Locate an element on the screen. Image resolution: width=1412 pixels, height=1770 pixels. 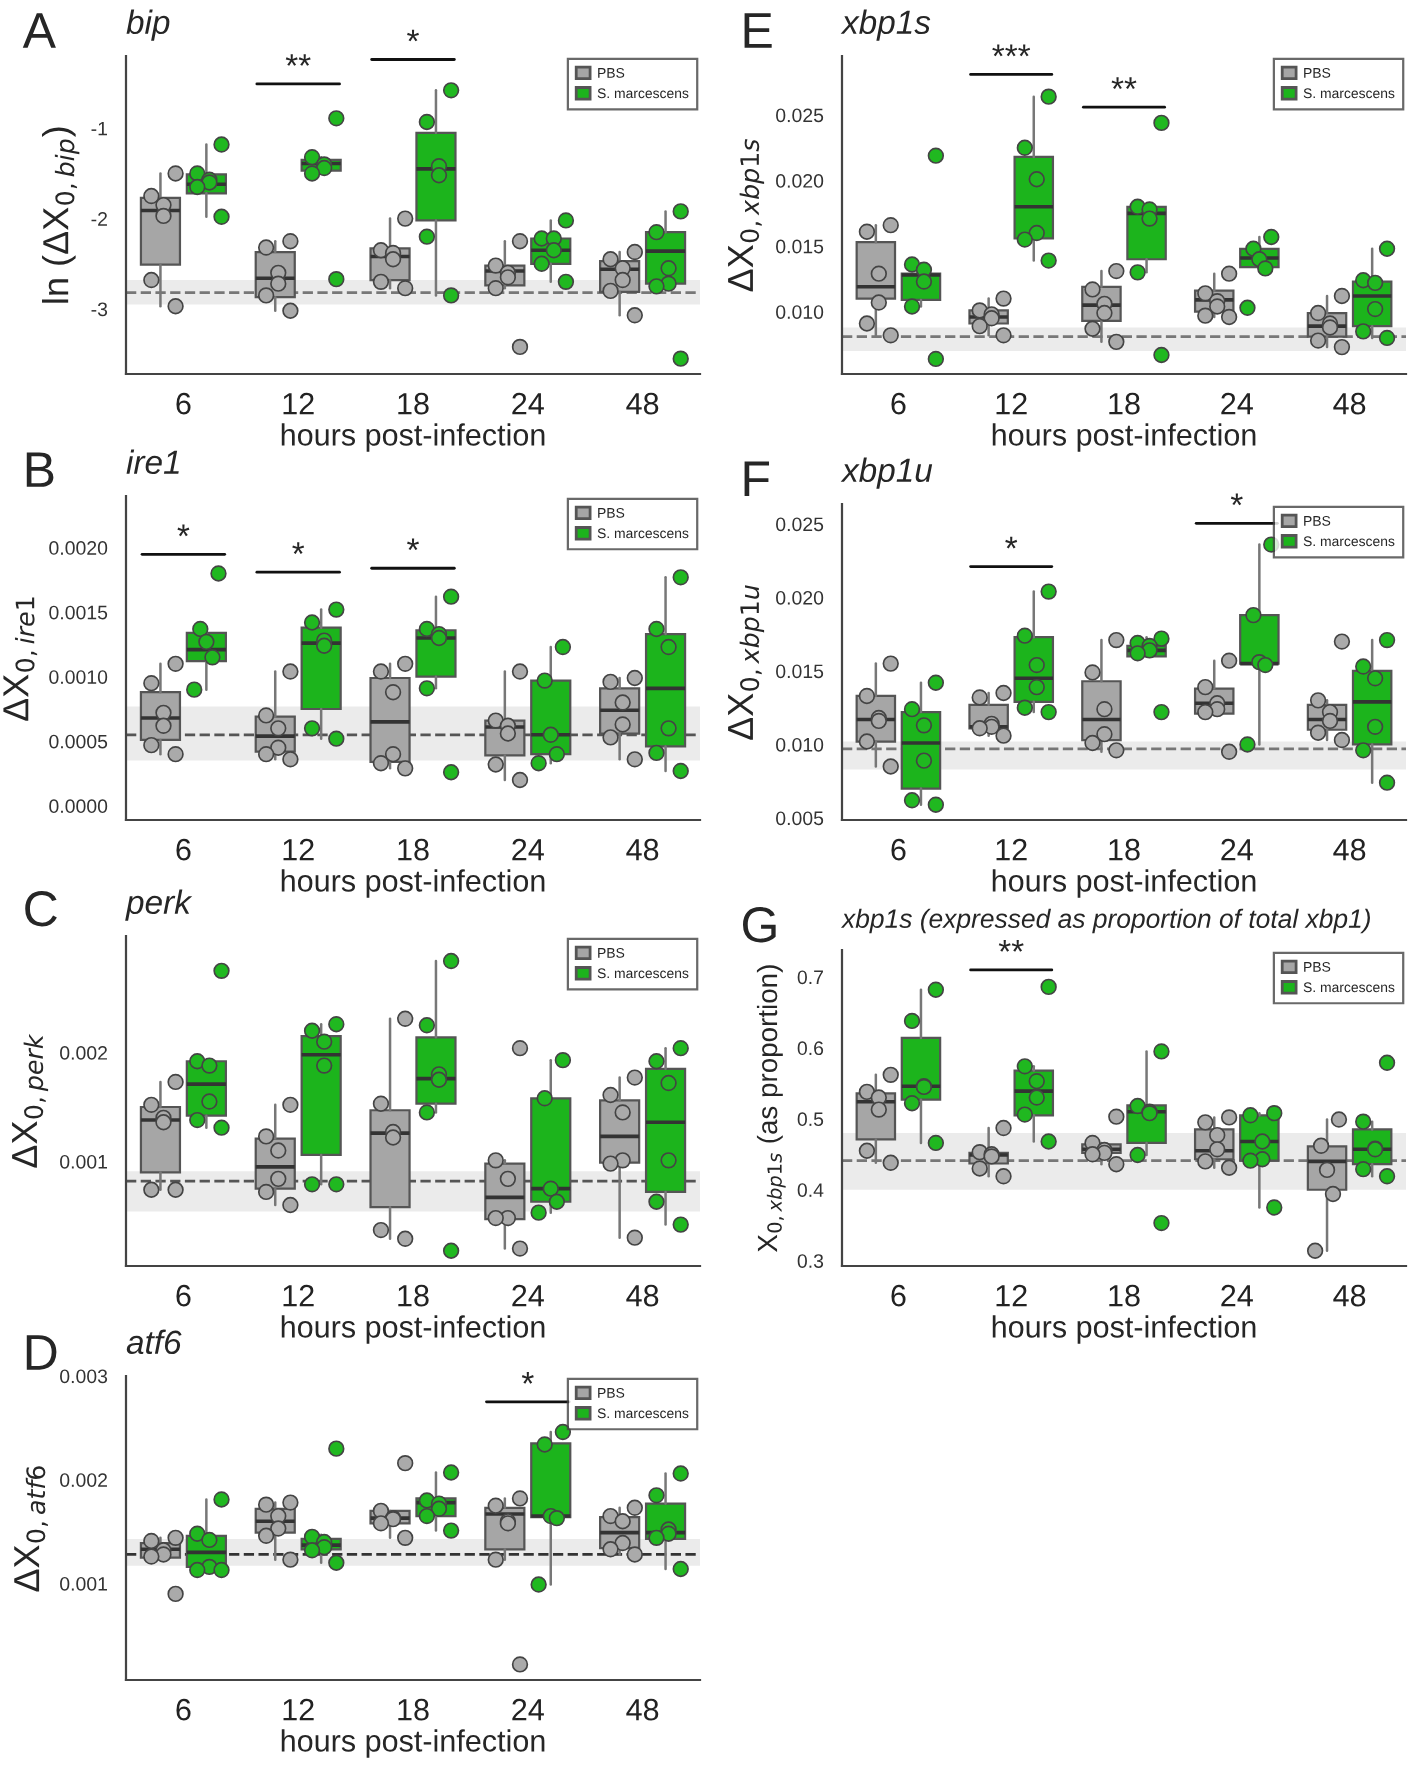
y-axis-title: X$_{0,xbp1s}$ (as proportion) is located at coordinates (771, 1108).